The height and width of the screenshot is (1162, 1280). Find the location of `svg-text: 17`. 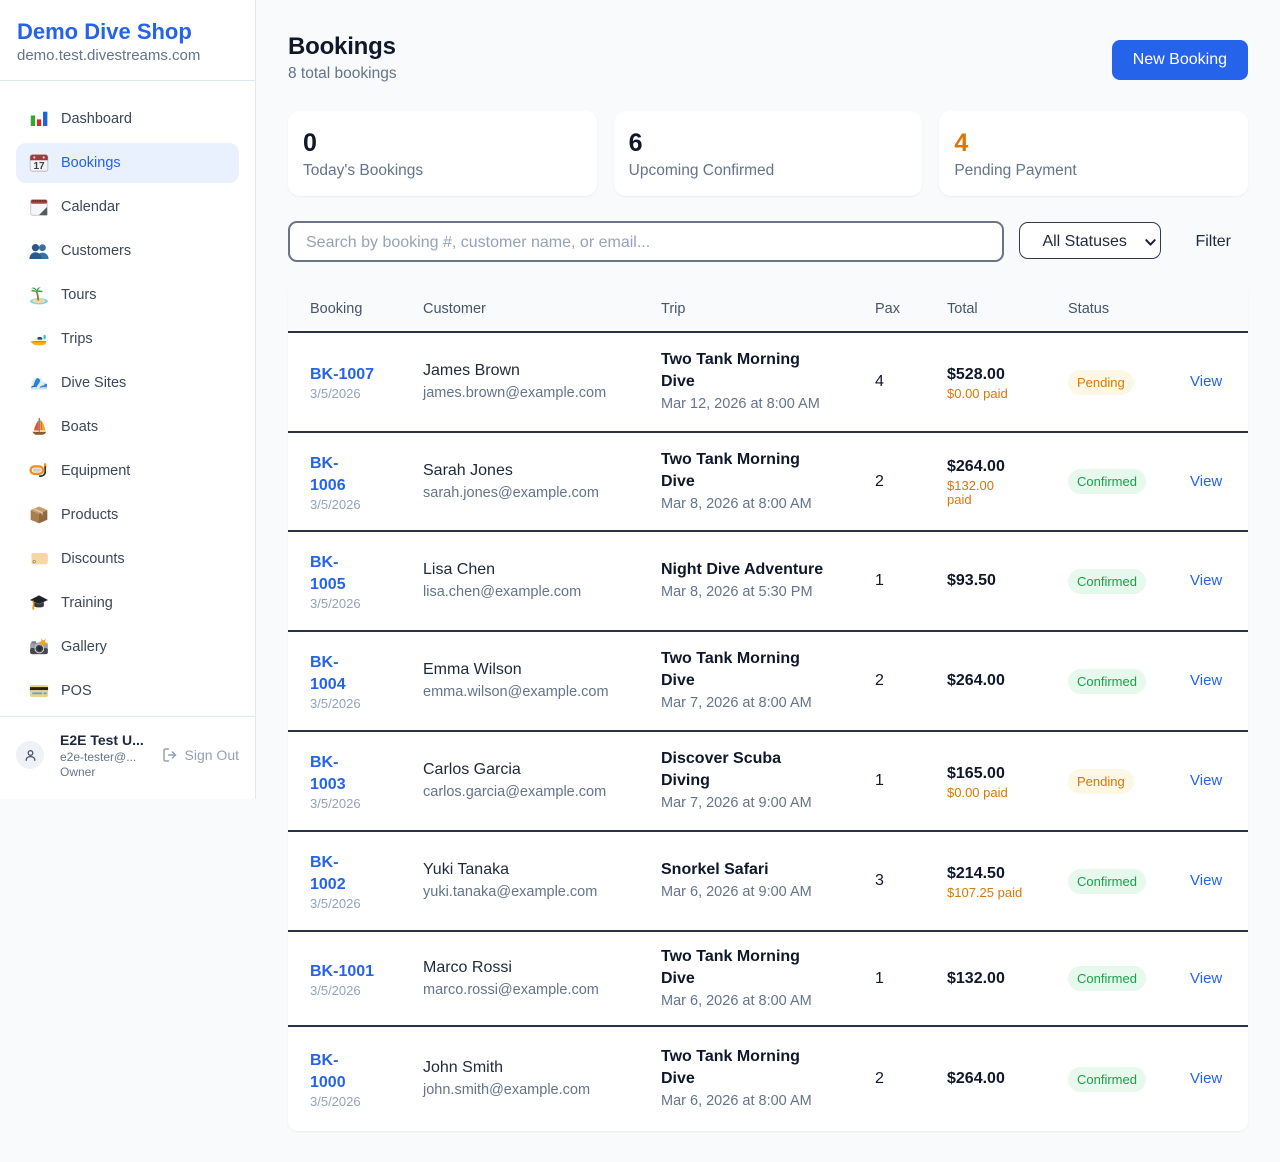

svg-text: 17 is located at coordinates (39, 166).